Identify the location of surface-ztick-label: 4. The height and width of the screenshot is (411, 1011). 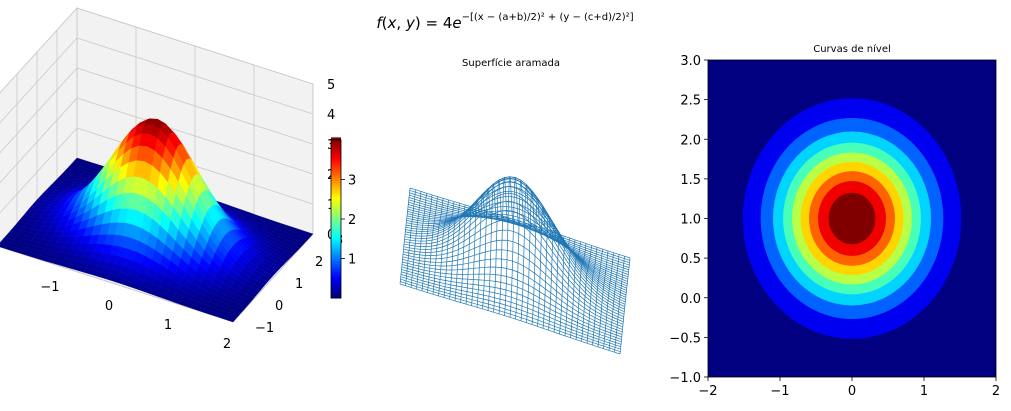
(331, 115).